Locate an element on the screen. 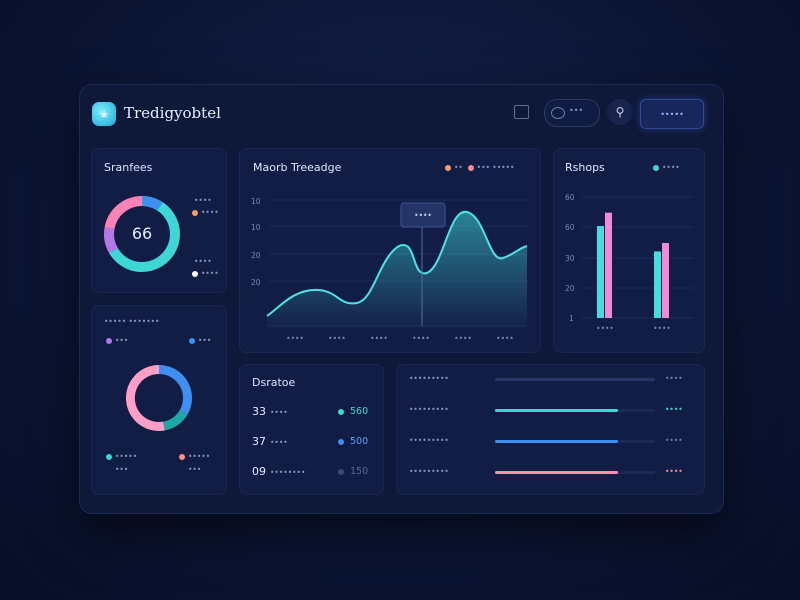 The height and width of the screenshot is (600, 800). trend-ytick-2: 10 is located at coordinates (256, 227).